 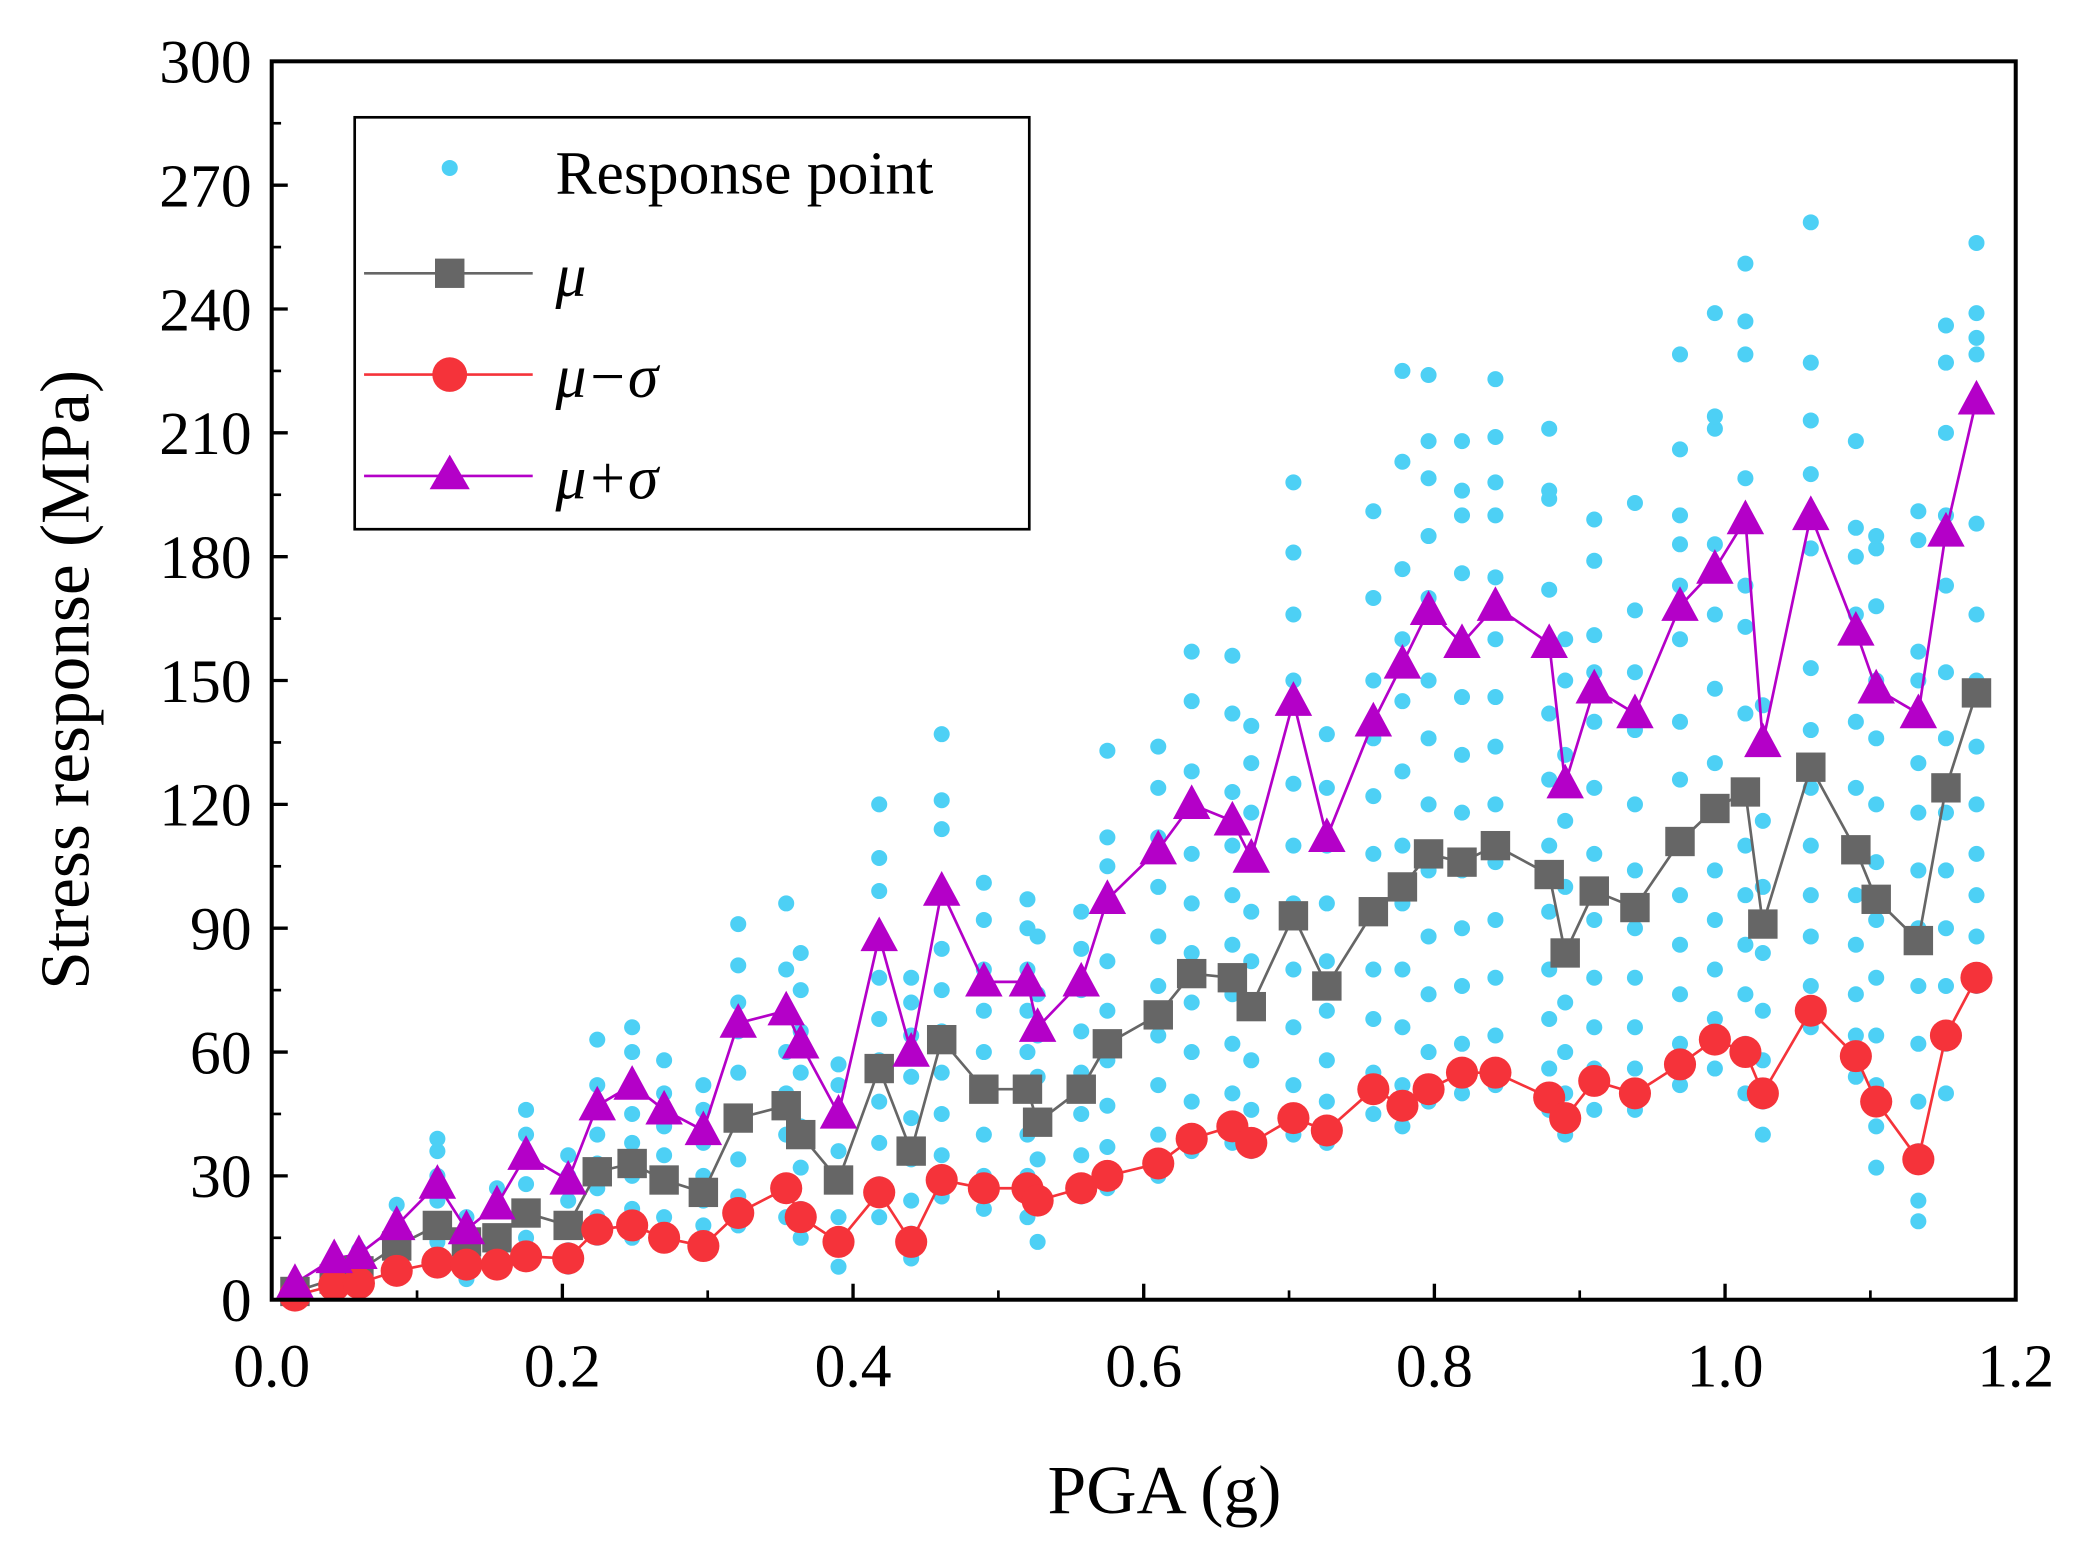 I want to click on legend-label-mu: μ, so click(x=570, y=276).